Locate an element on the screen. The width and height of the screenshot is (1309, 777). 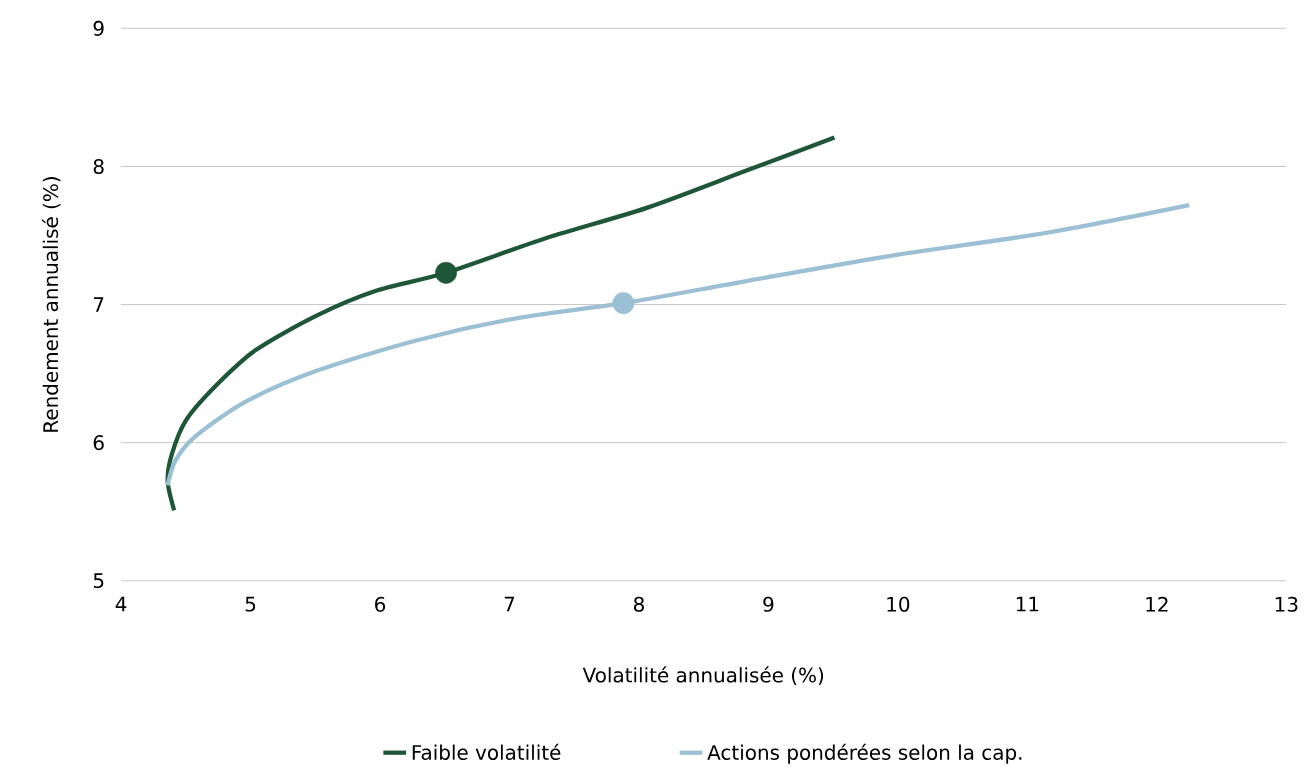
x-tick-label: 12 is located at coordinates (1157, 604).